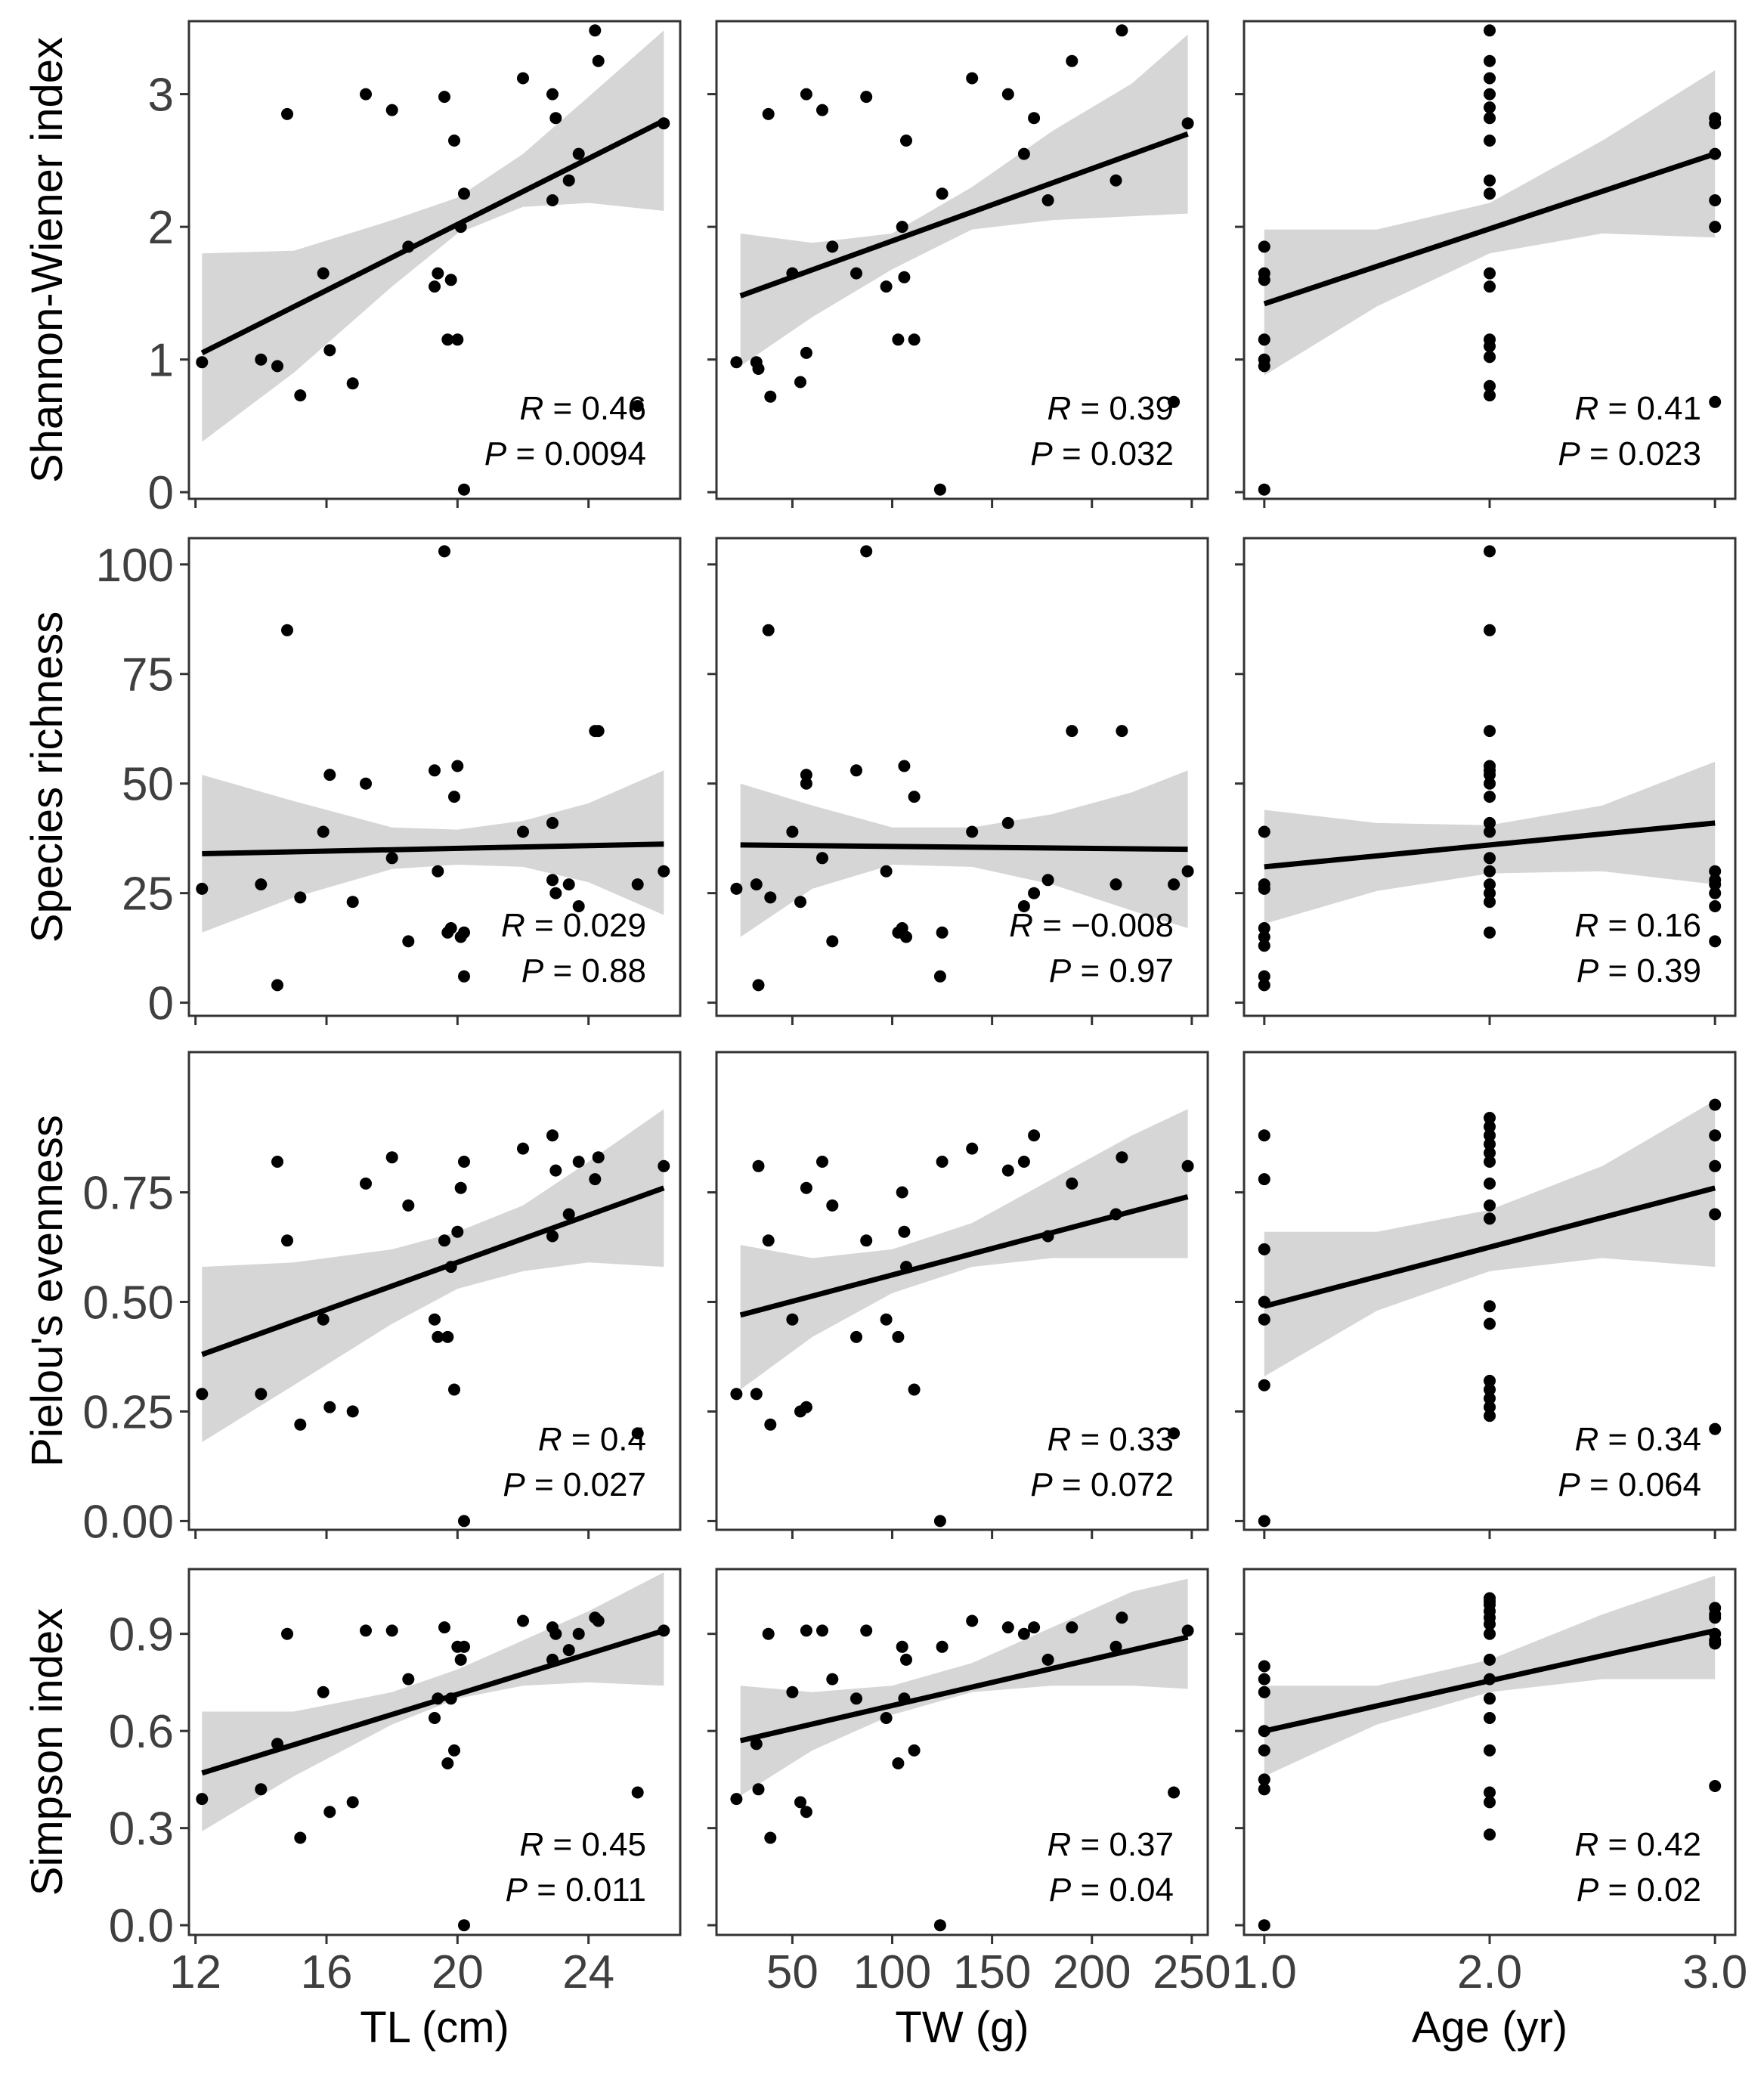  What do you see at coordinates (1486, 264) in the screenshot?
I see `panel-r1-c3: R = 0.41 P = 0.023` at bounding box center [1486, 264].